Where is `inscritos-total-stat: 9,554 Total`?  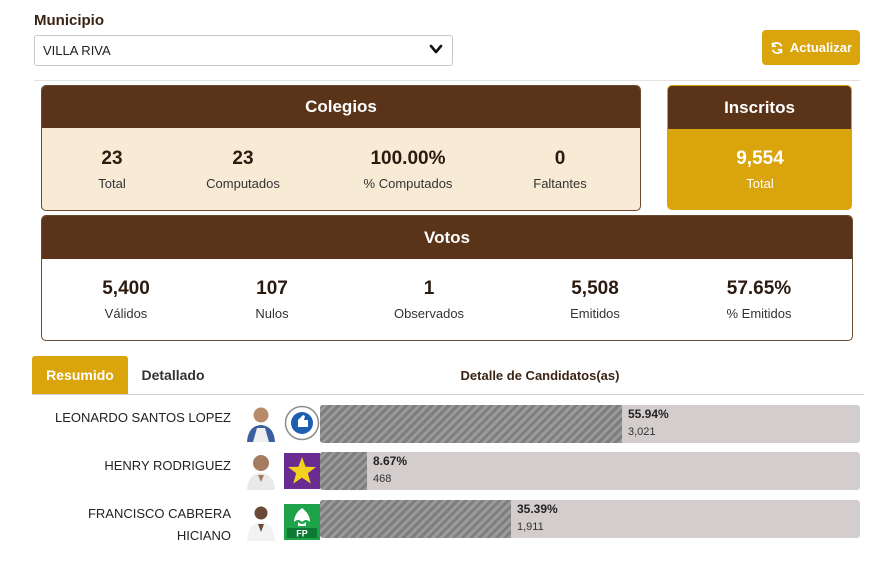 inscritos-total-stat: 9,554 Total is located at coordinates (760, 169).